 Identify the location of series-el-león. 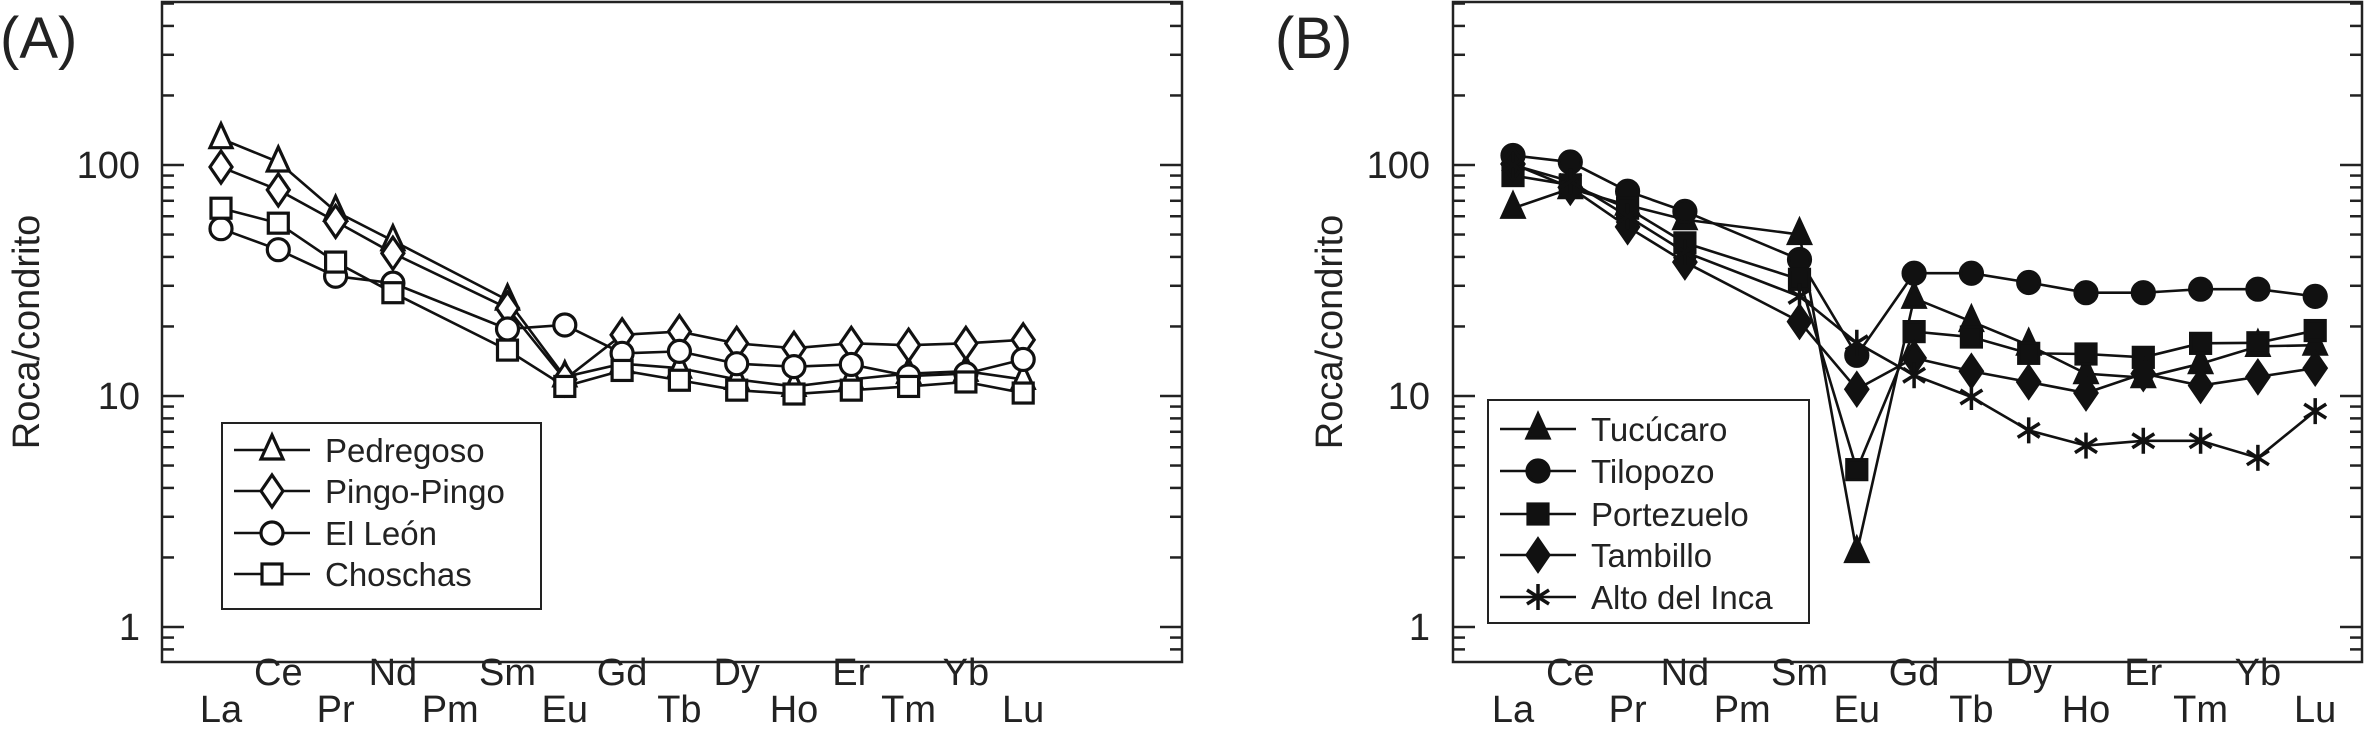
(622, 302).